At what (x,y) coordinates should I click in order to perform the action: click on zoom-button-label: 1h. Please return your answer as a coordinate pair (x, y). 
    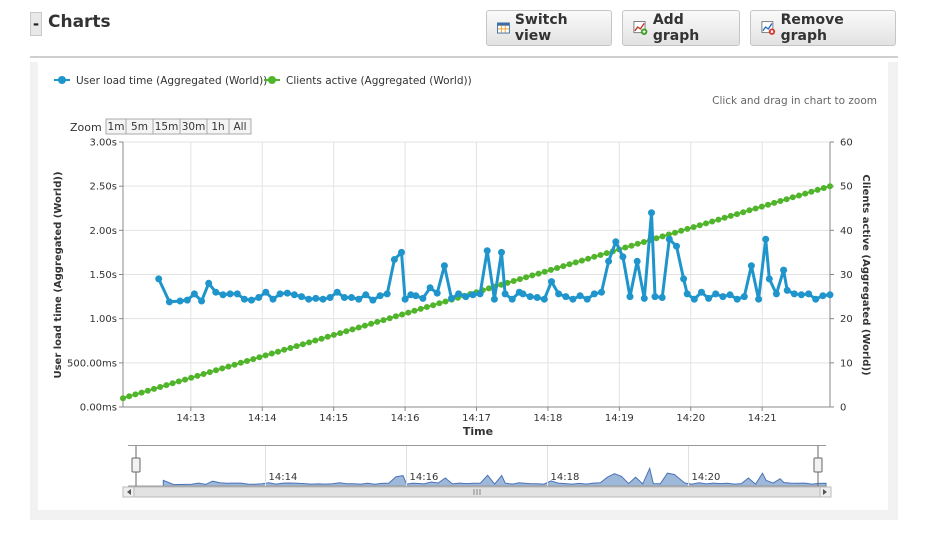
    Looking at the image, I should click on (217, 127).